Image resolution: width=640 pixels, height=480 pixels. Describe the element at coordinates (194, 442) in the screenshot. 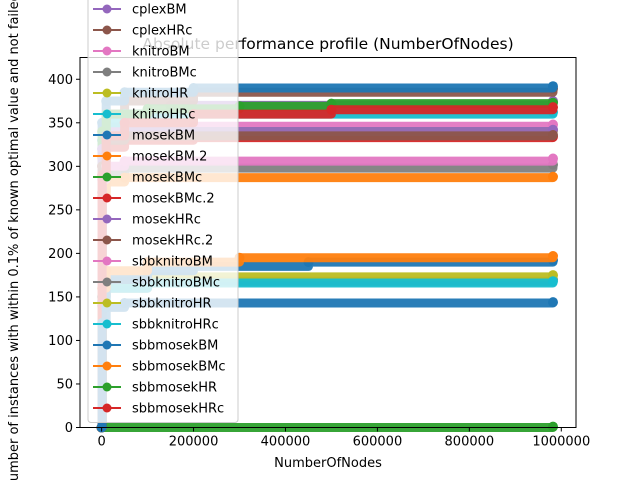

I see `x-tick-label: 200000` at that location.